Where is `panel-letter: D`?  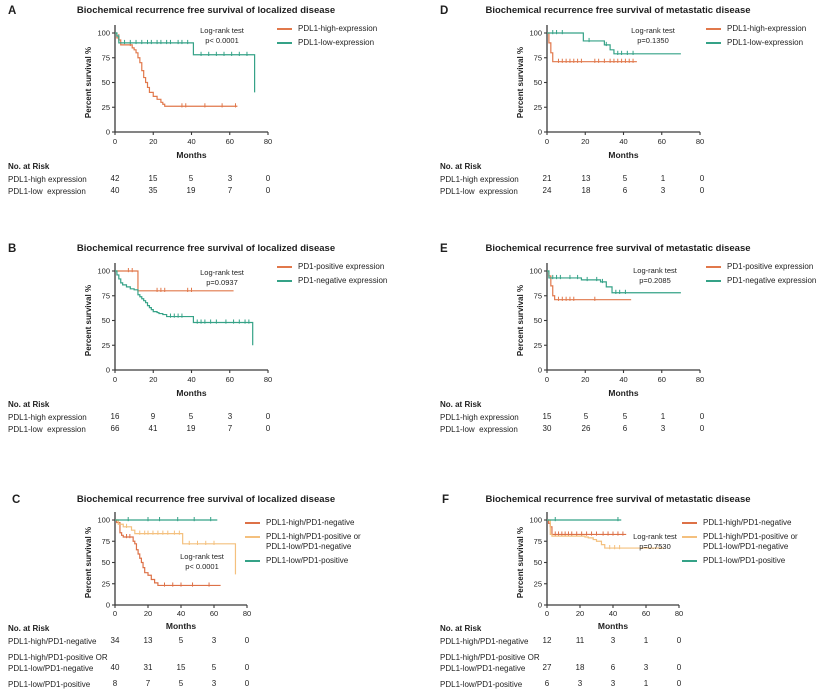
panel-letter: D is located at coordinates (444, 11).